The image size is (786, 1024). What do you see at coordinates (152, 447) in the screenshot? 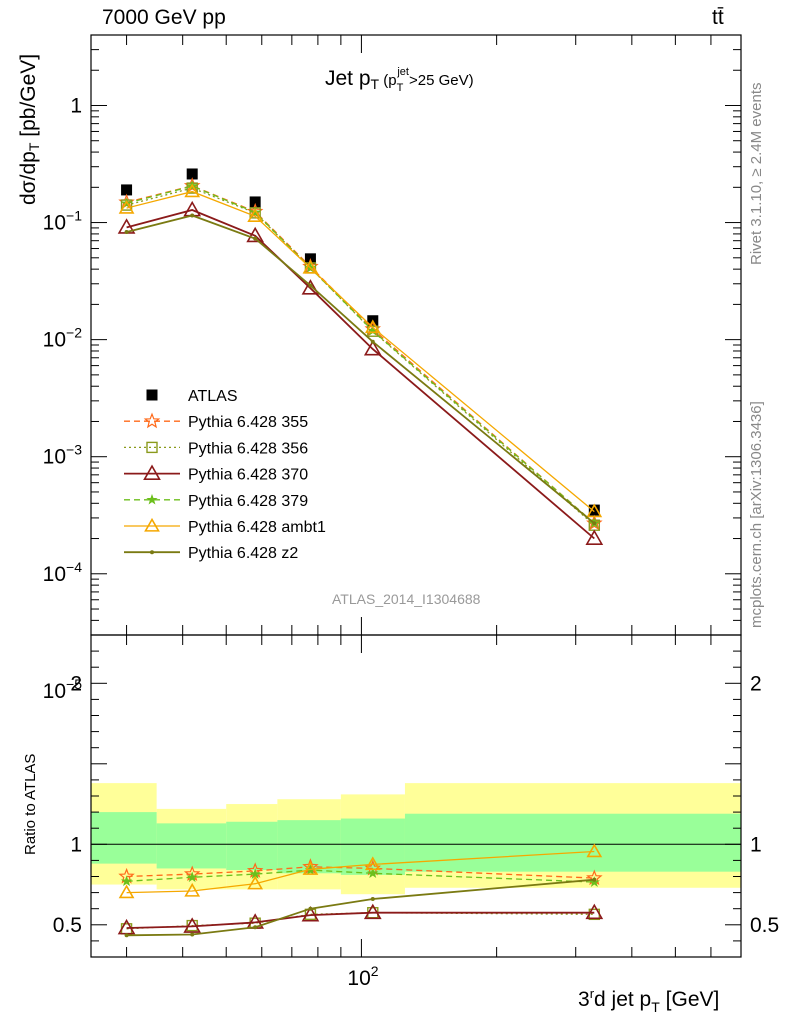
I see `legend-marker-p356` at bounding box center [152, 447].